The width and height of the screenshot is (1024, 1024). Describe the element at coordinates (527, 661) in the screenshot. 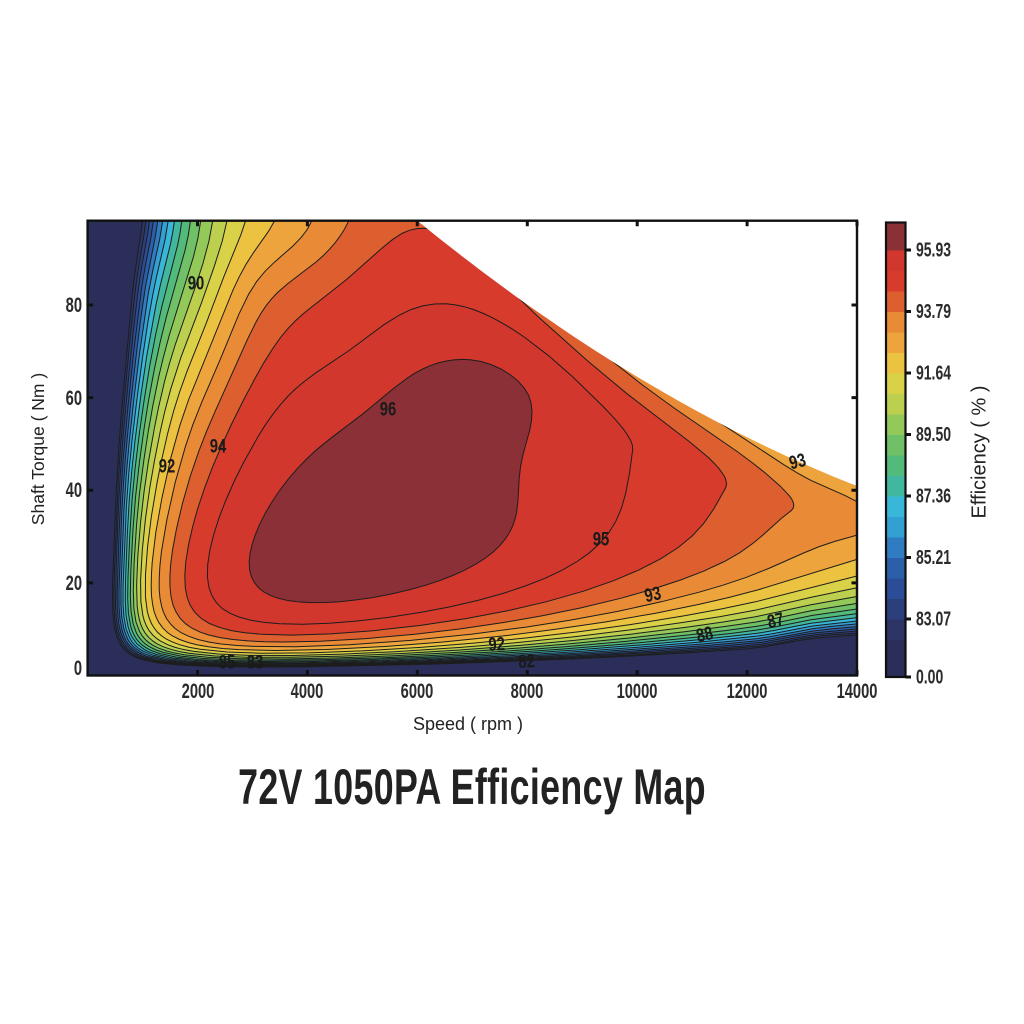

I see `svg-text: 82` at that location.